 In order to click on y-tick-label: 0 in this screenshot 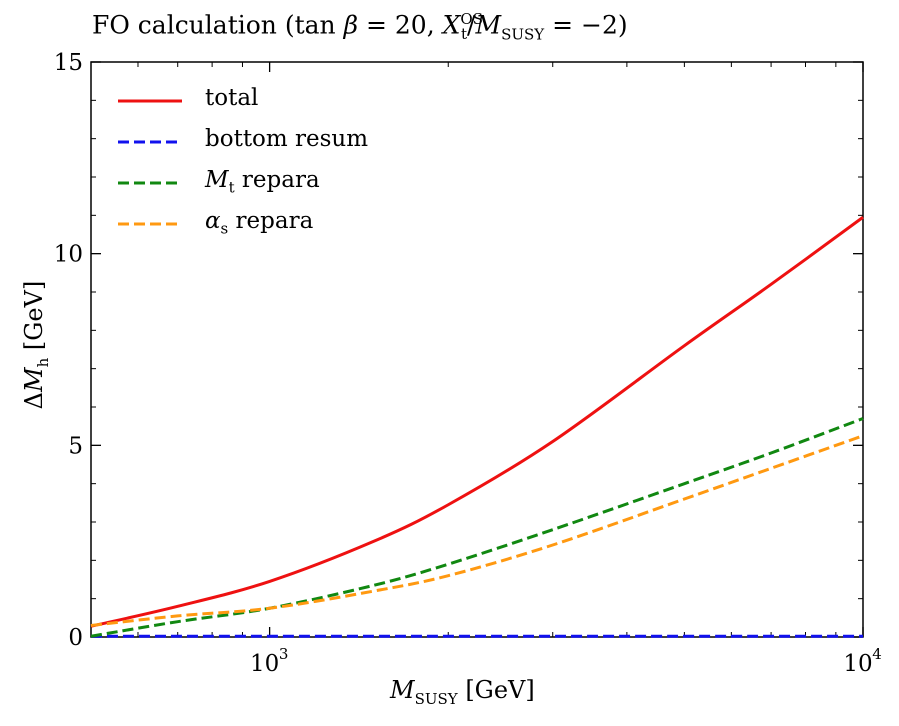, I will do `click(75, 638)`.